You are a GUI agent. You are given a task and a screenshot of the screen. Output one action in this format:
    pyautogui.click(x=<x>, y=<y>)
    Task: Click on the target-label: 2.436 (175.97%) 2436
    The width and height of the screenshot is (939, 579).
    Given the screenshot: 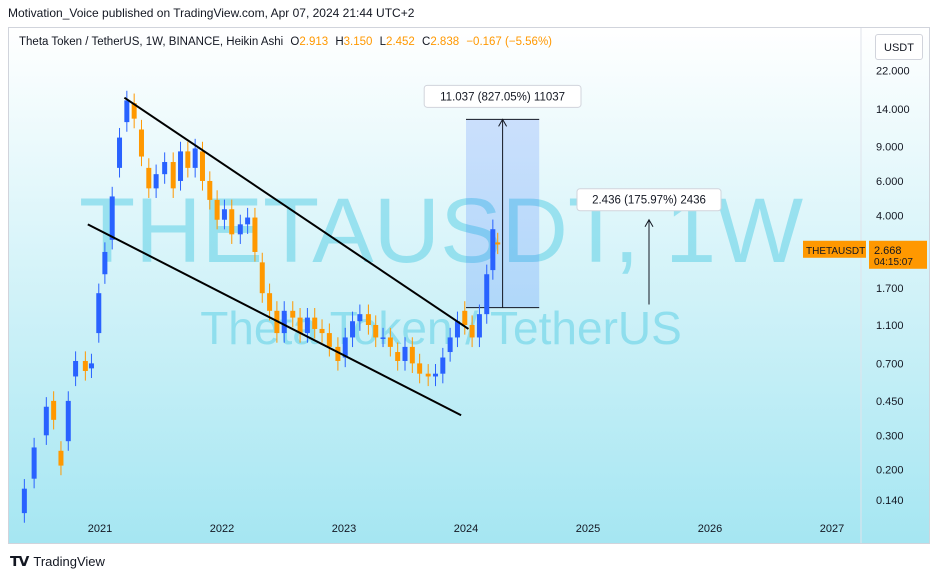 What is the action you would take?
    pyautogui.click(x=649, y=201)
    